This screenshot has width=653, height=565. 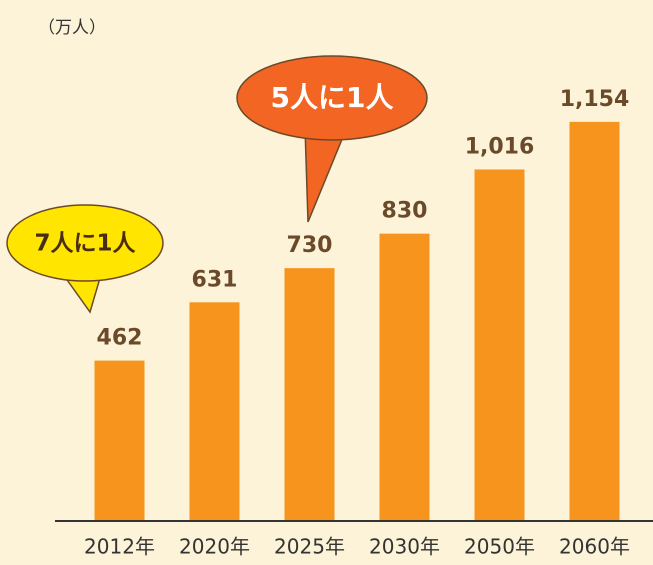 I want to click on value-label: 830, so click(x=405, y=211).